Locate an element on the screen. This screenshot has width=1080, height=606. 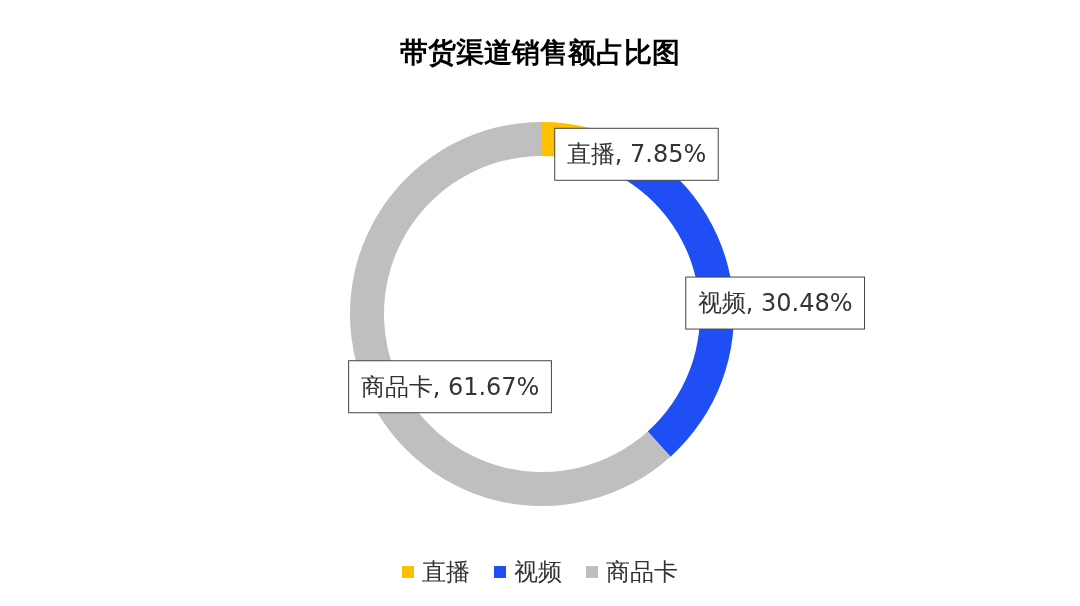
legend-label: 商品卡 is located at coordinates (642, 572).